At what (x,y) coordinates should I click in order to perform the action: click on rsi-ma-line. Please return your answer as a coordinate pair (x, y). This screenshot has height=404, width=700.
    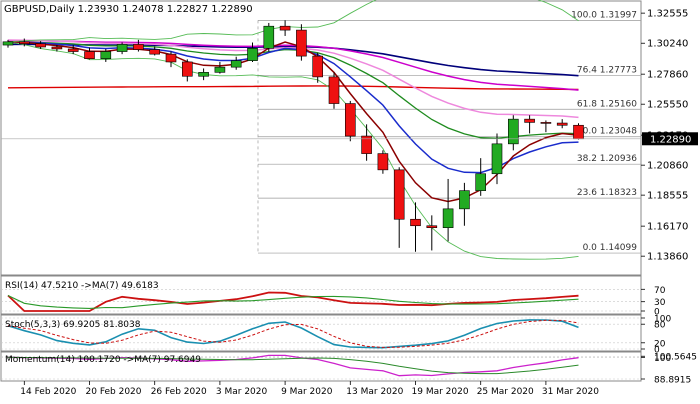
    Looking at the image, I should click on (293, 302).